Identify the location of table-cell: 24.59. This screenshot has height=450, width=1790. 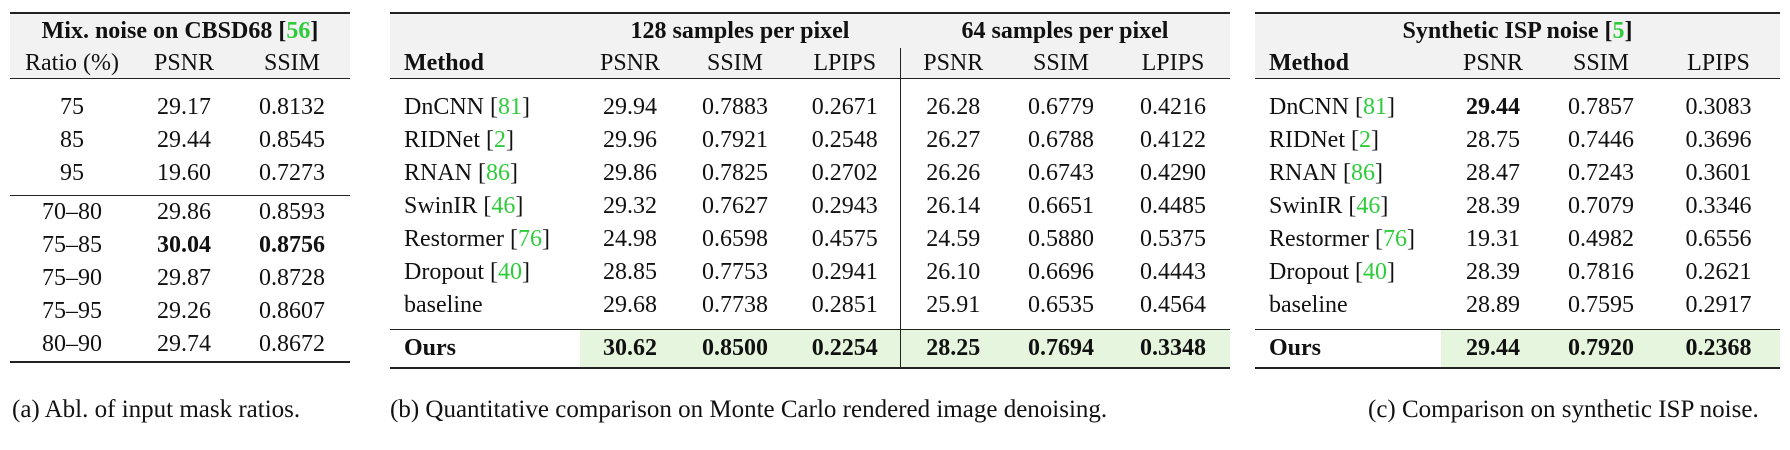
(952, 239).